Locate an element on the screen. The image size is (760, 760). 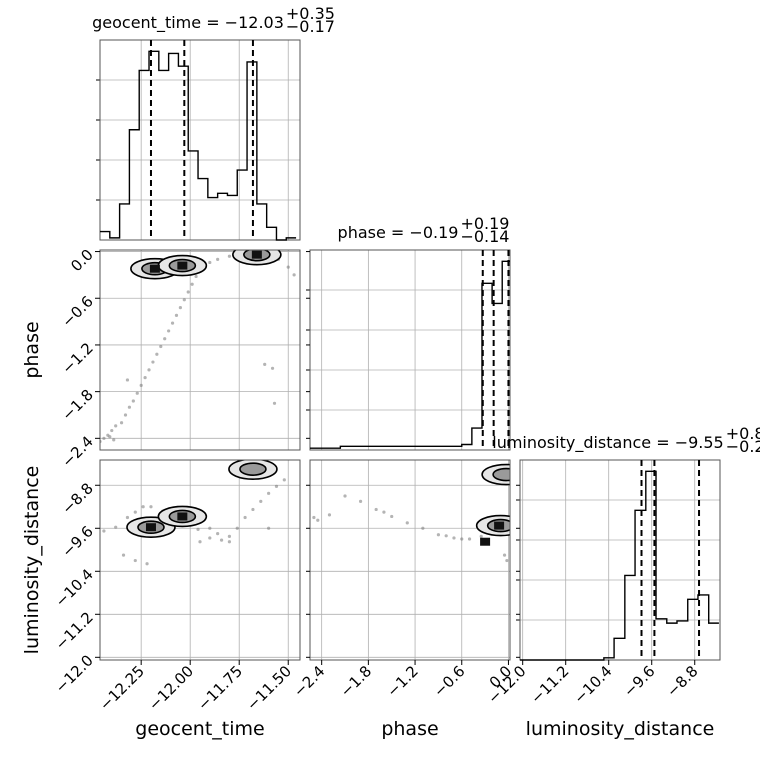
hist-panel-luminosity_distance is located at coordinates (618, 560).